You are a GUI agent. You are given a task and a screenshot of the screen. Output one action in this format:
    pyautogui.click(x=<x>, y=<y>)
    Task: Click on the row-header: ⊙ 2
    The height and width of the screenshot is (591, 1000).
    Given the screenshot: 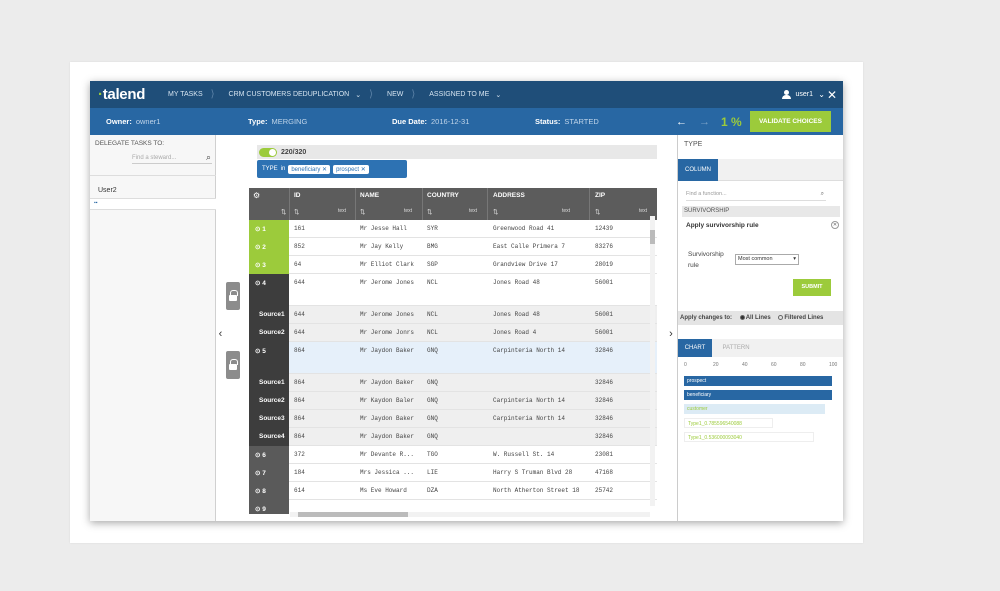 What is the action you would take?
    pyautogui.click(x=269, y=247)
    